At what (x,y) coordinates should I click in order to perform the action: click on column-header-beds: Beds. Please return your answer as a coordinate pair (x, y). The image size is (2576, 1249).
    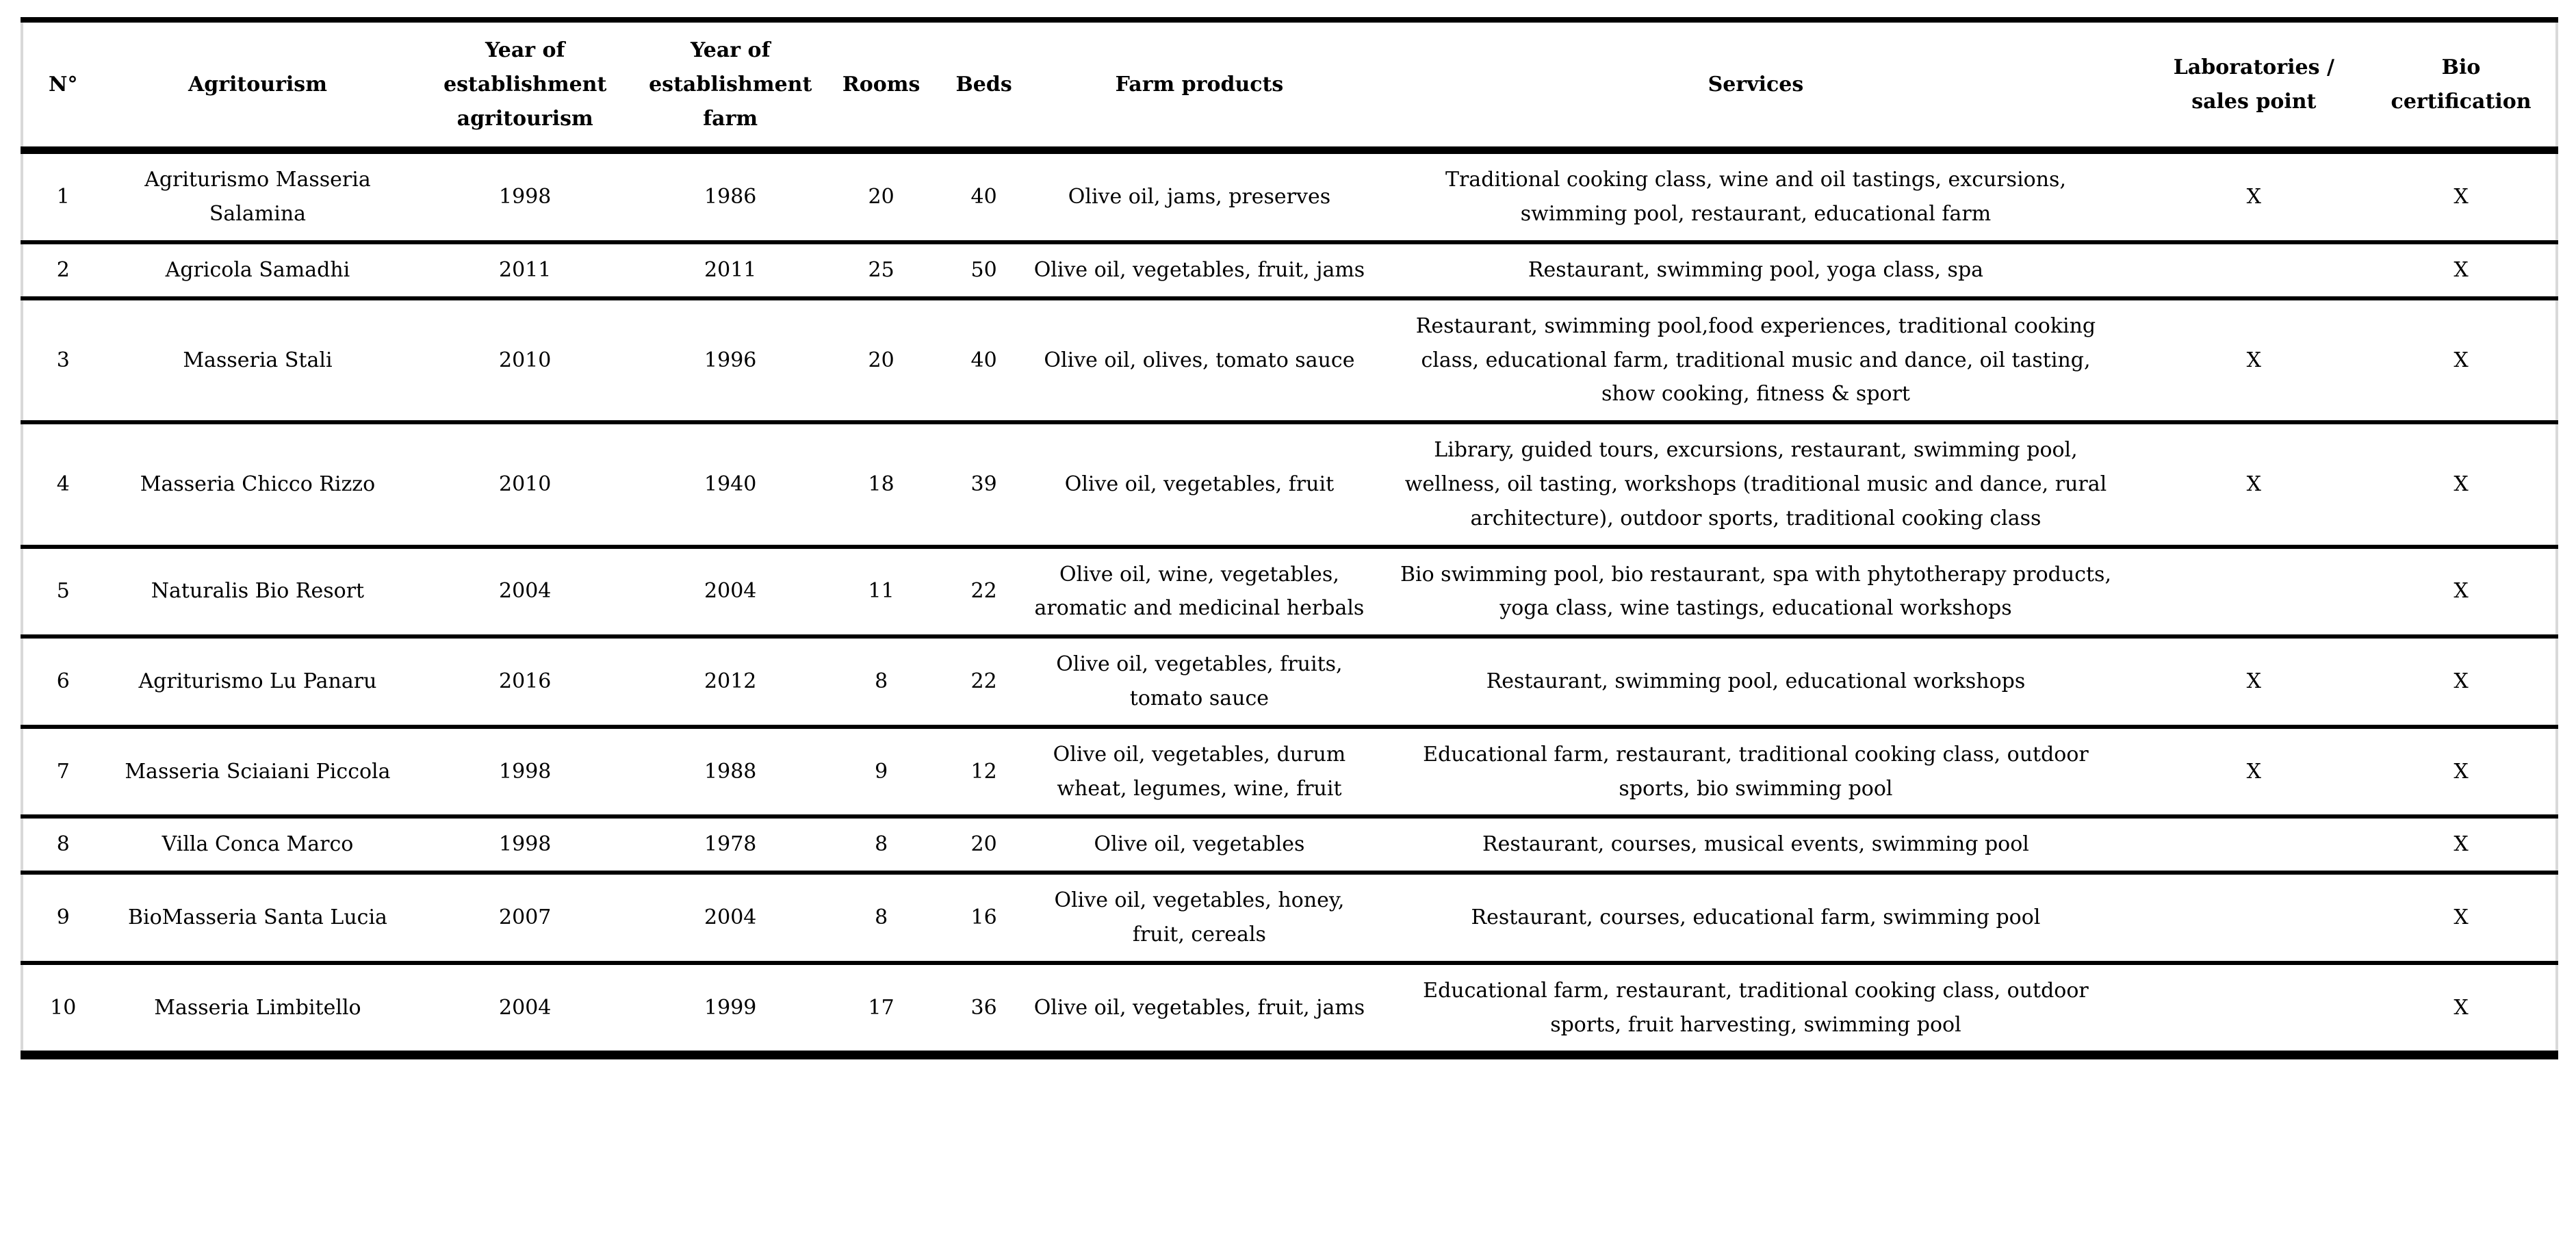
    Looking at the image, I should click on (983, 84).